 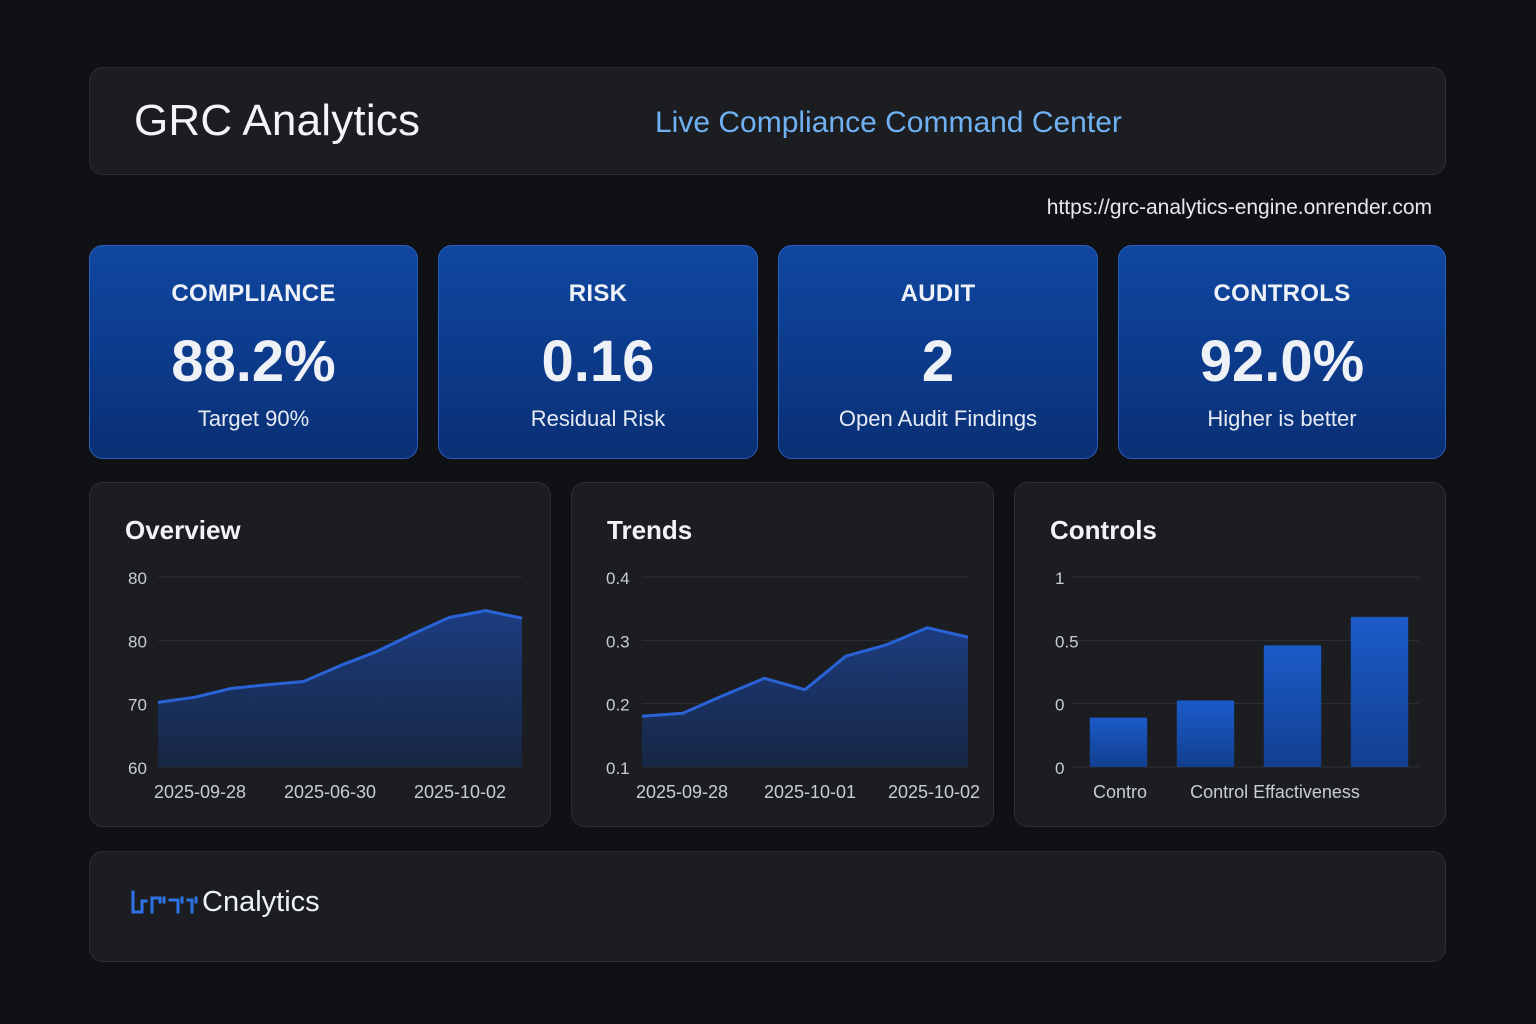 What do you see at coordinates (1275, 792) in the screenshot?
I see `x-tick-label: Control Effactiveness` at bounding box center [1275, 792].